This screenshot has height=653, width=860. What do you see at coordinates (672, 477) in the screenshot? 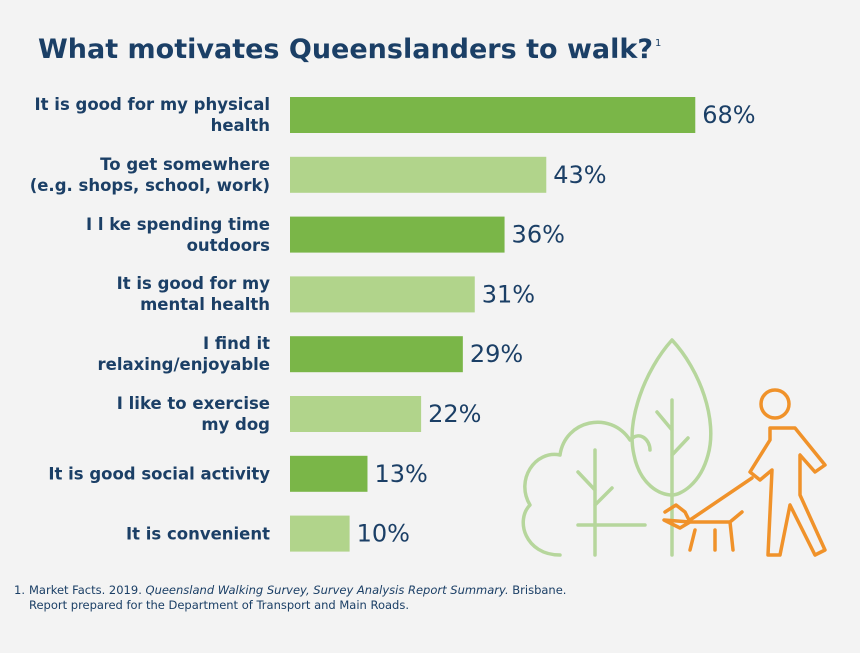
I see `tall-tree-trunk` at bounding box center [672, 477].